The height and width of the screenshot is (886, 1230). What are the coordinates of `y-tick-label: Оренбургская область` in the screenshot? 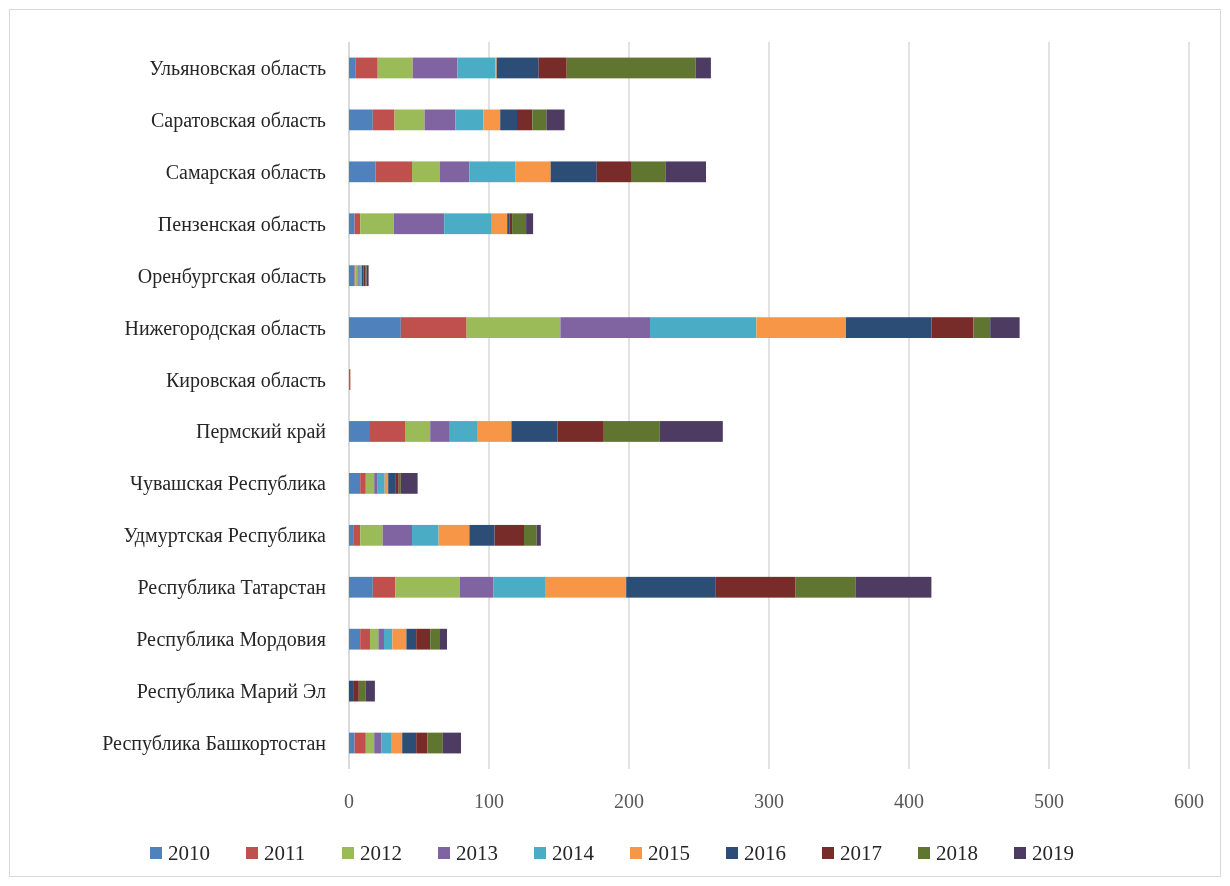 It's located at (231, 276).